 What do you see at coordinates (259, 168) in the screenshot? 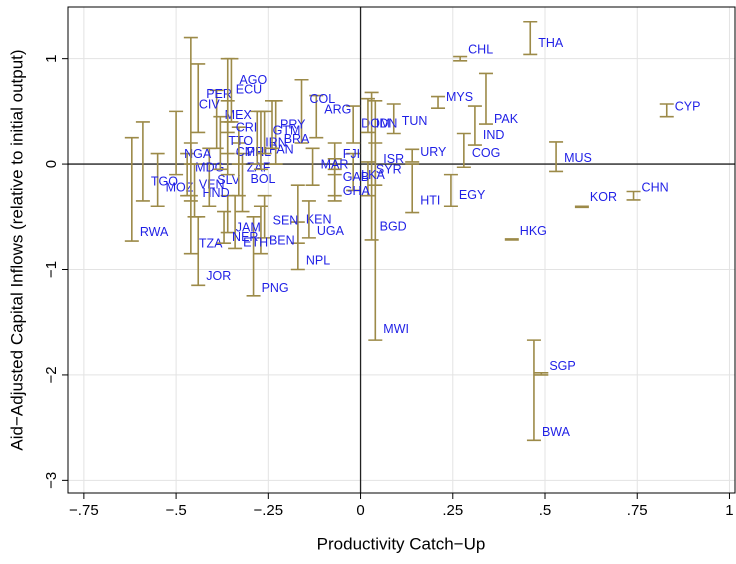
I see `country-label: ZAF` at bounding box center [259, 168].